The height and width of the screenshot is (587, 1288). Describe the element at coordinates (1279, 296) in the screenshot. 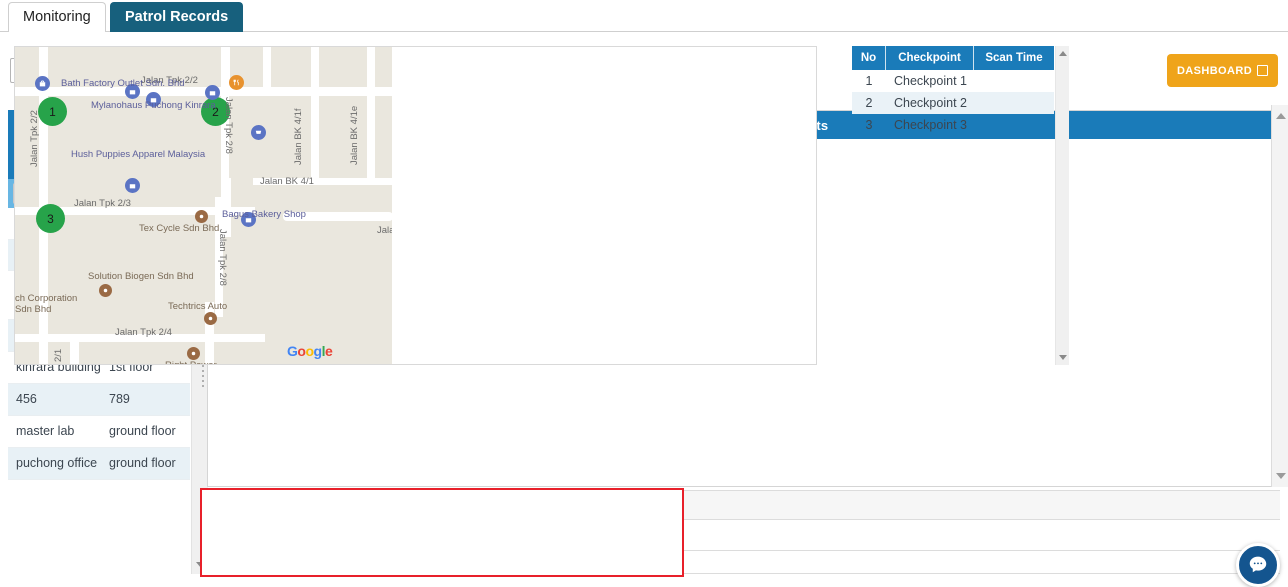

I see `page-scrollbar` at that location.